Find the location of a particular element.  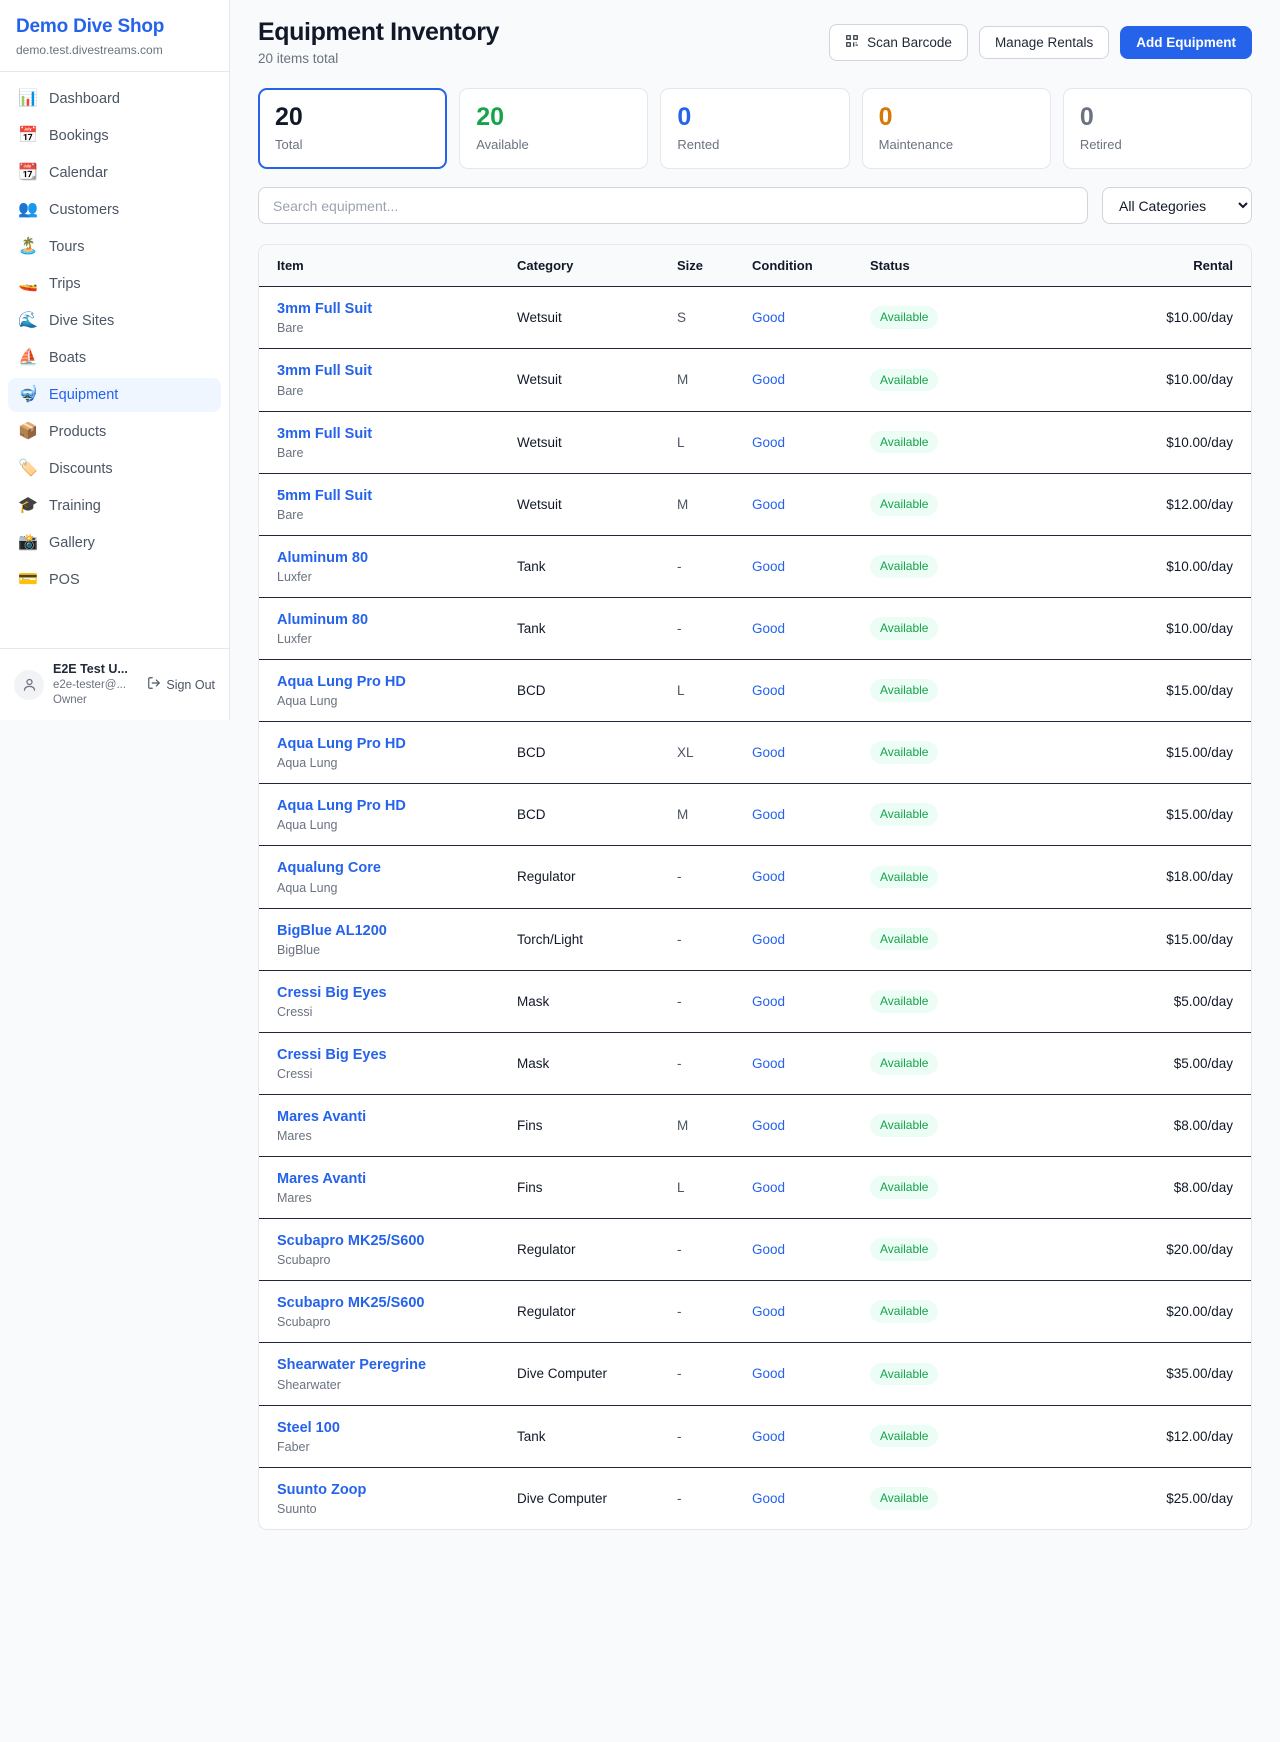

item-link: Shearwater Peregrine is located at coordinates (352, 1365).